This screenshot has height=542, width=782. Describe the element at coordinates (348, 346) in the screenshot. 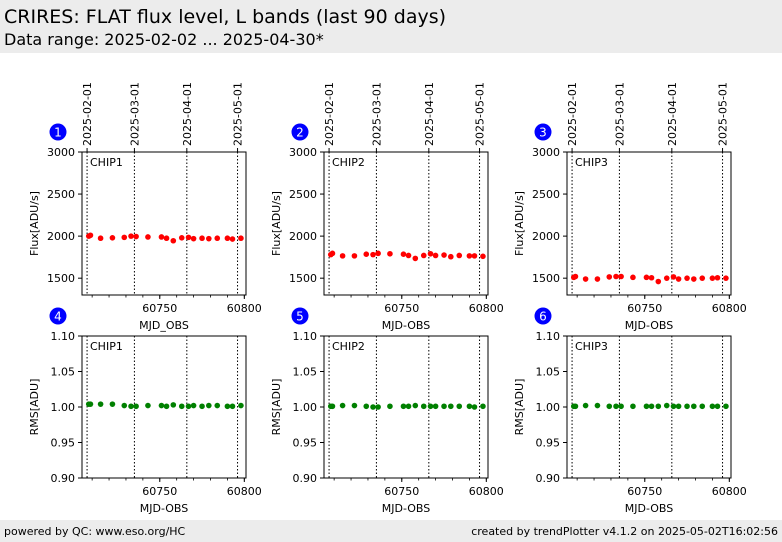

I see `chip-label: CHIP2` at that location.